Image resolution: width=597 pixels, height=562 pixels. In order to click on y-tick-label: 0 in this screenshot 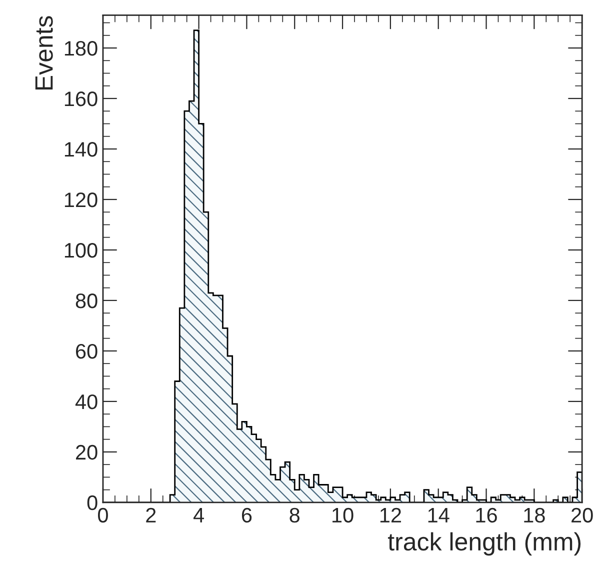, I will do `click(92, 502)`.